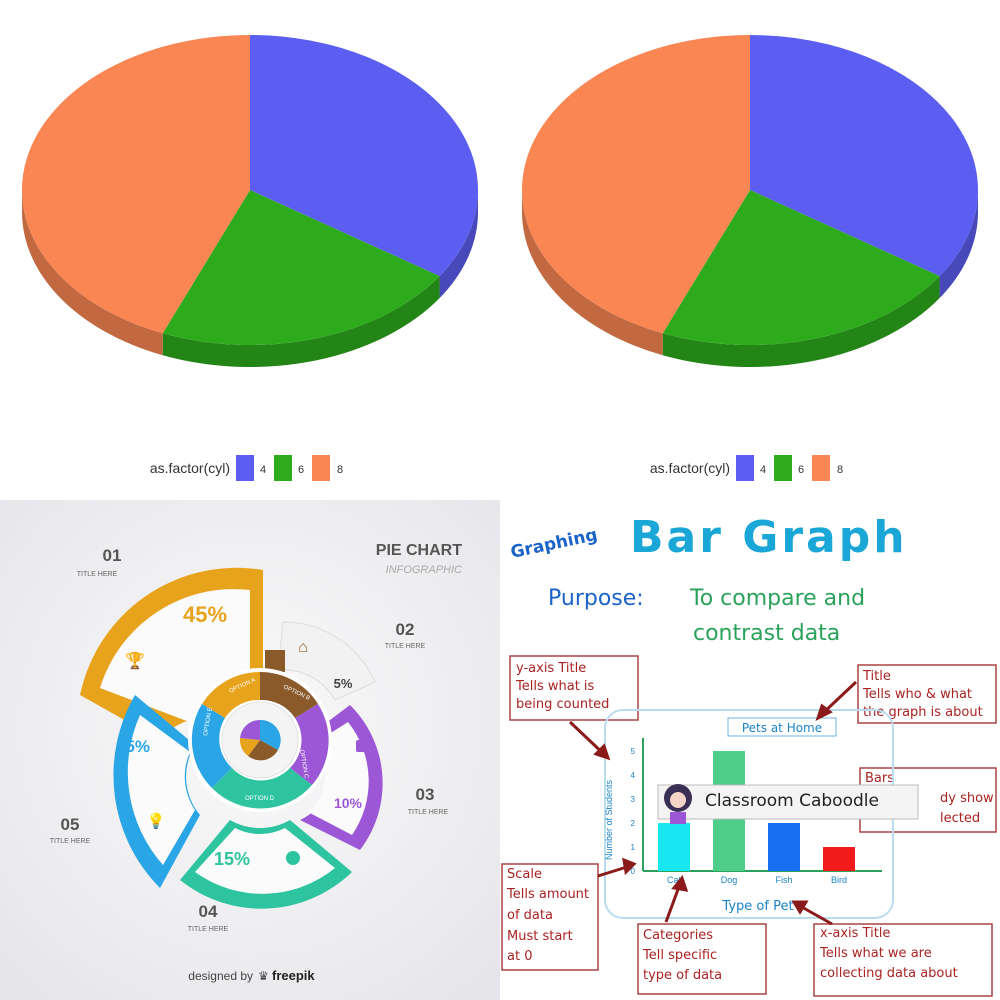  I want to click on ring-label-option-d: OPTION D, so click(260, 799).